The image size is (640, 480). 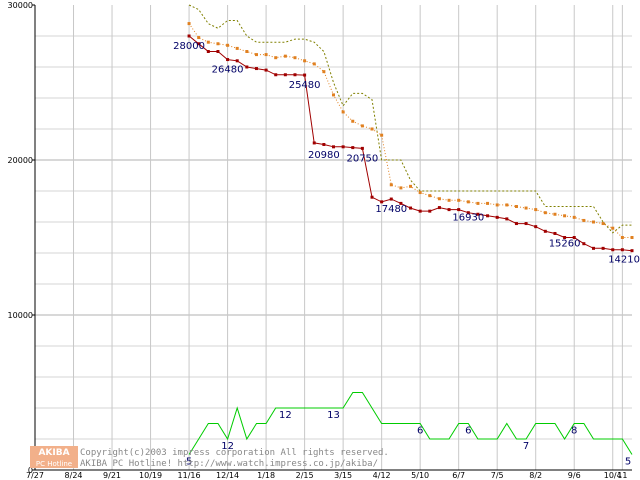 I want to click on x-tick-label: 6/7, so click(x=458, y=475).